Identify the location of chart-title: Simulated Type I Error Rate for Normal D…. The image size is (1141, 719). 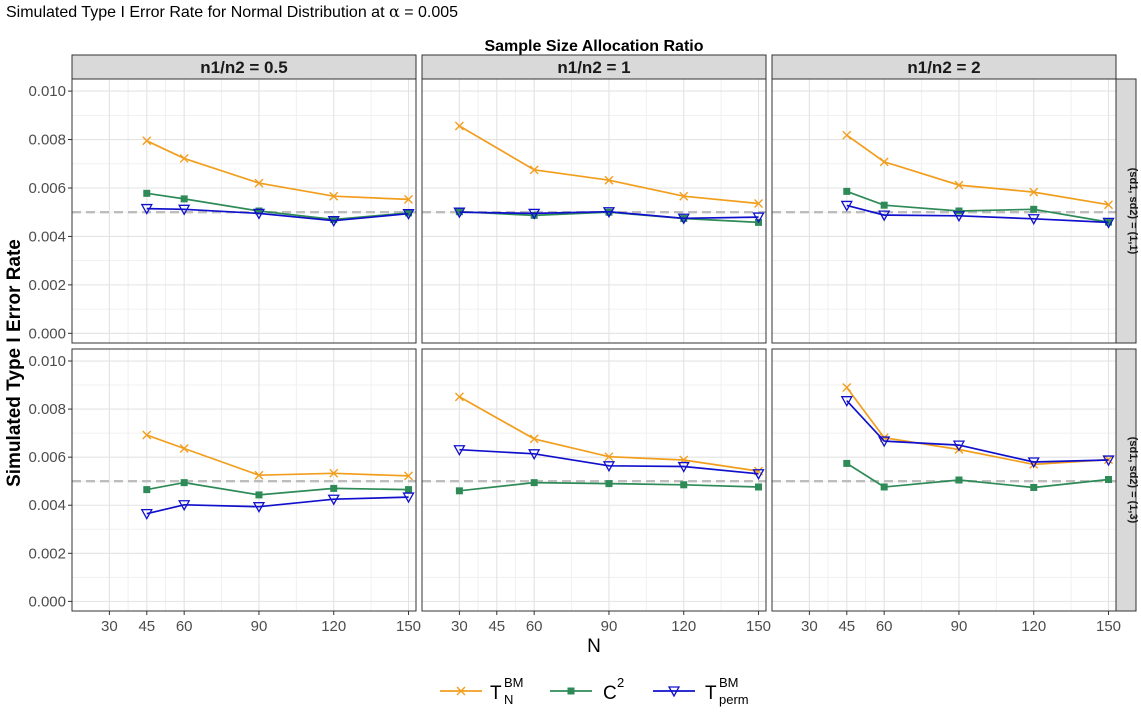
(232, 11).